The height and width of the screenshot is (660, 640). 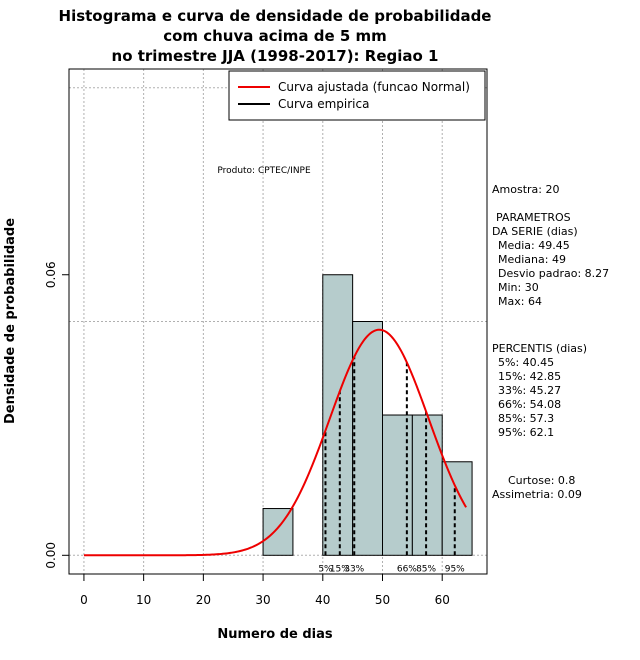 I want to click on x-tick-label-0: 0, so click(x=84, y=600).